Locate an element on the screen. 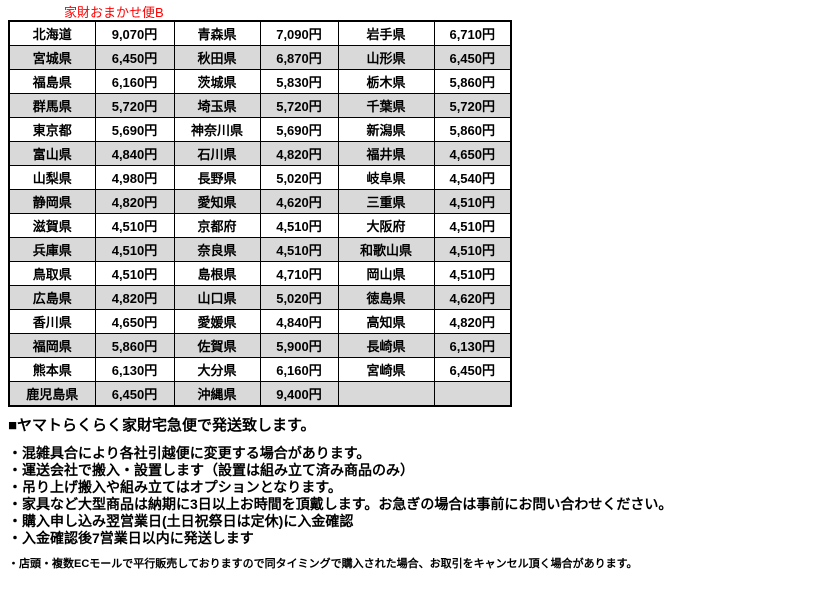 The width and height of the screenshot is (822, 595). prefecture-cell: 和歌山県 is located at coordinates (386, 249).